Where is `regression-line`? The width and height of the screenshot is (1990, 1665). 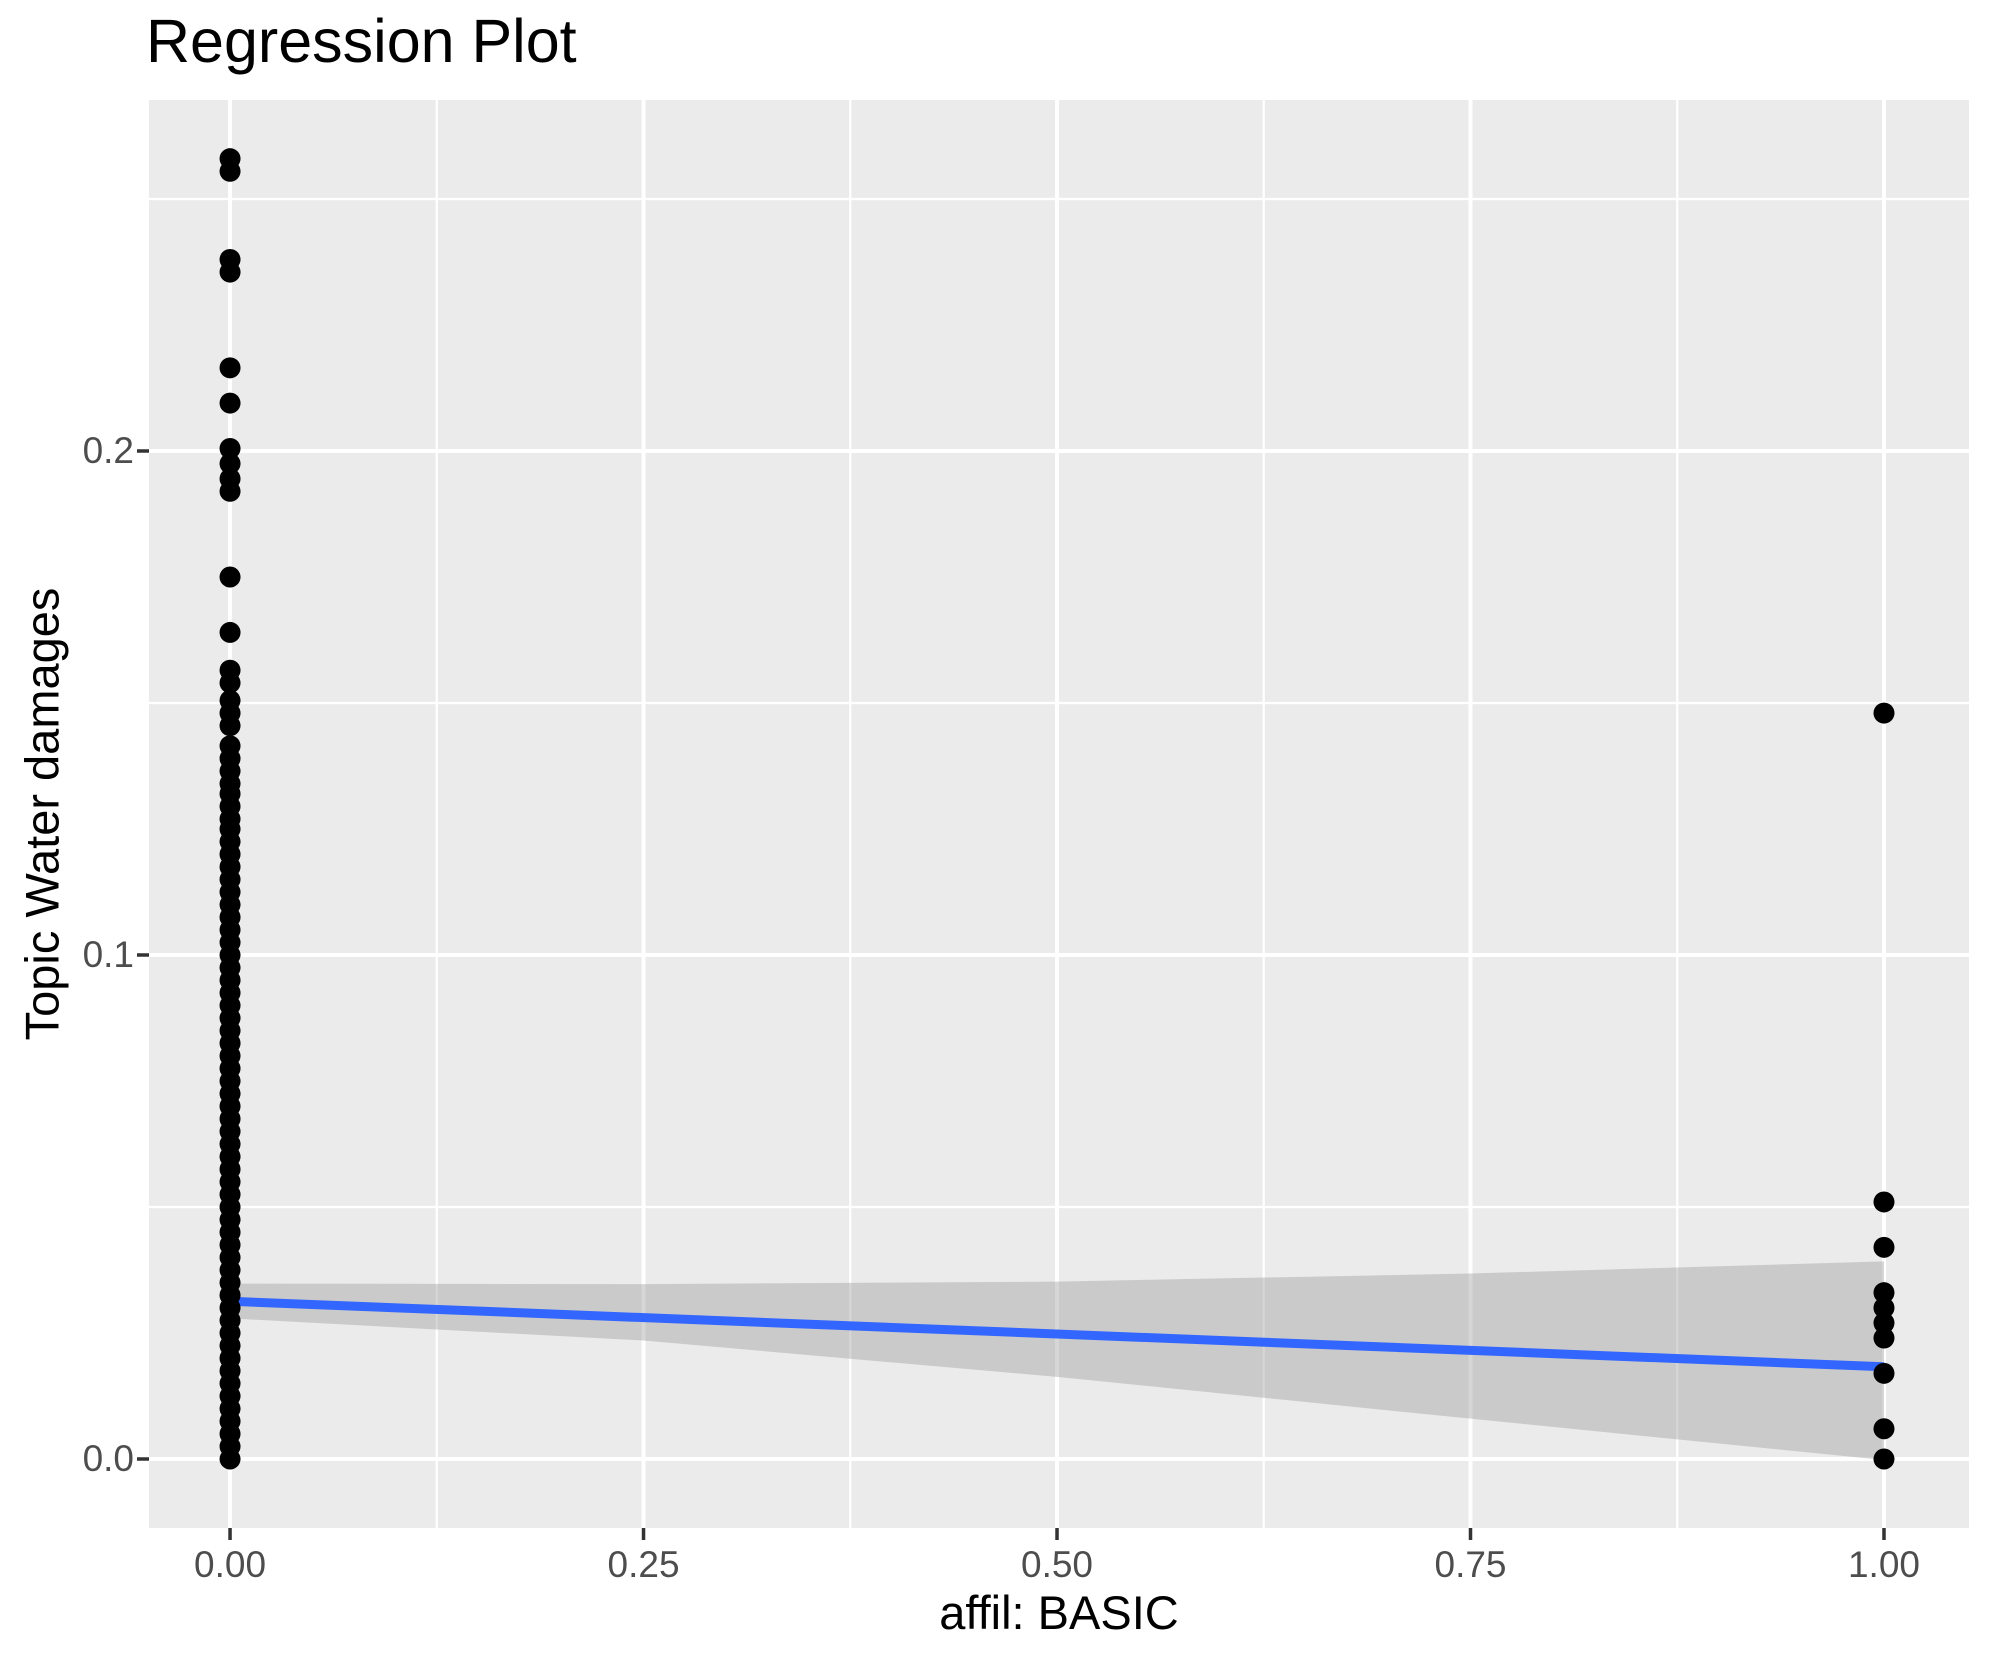
regression-line is located at coordinates (1057, 1334).